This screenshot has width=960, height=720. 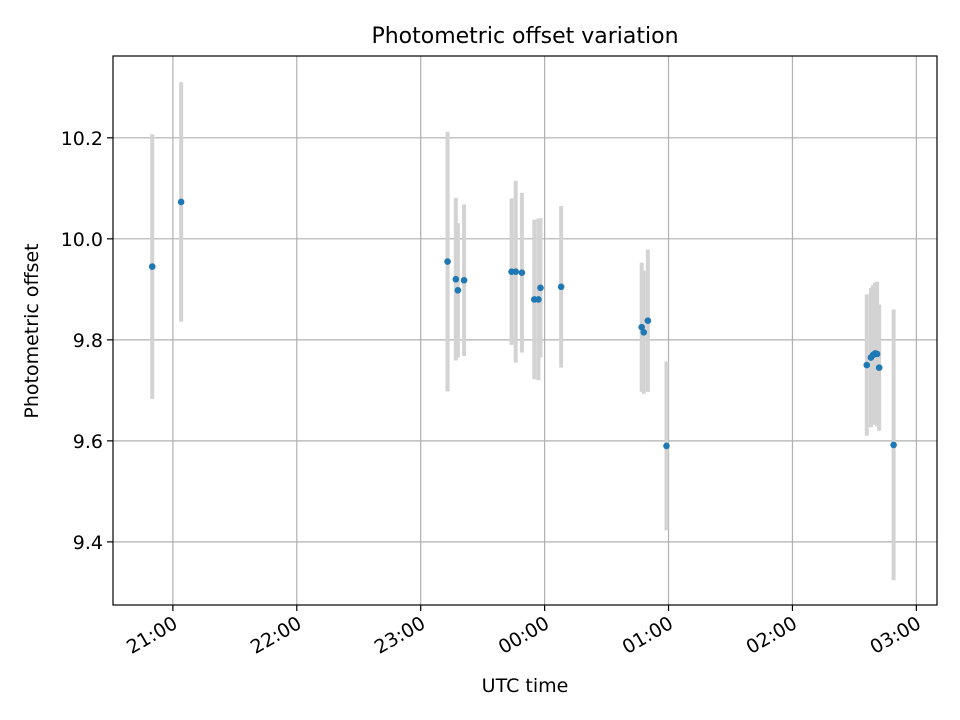 I want to click on y-axis-ticks: 9.4 9.6 9.8 10.0 10.2, so click(x=87, y=341).